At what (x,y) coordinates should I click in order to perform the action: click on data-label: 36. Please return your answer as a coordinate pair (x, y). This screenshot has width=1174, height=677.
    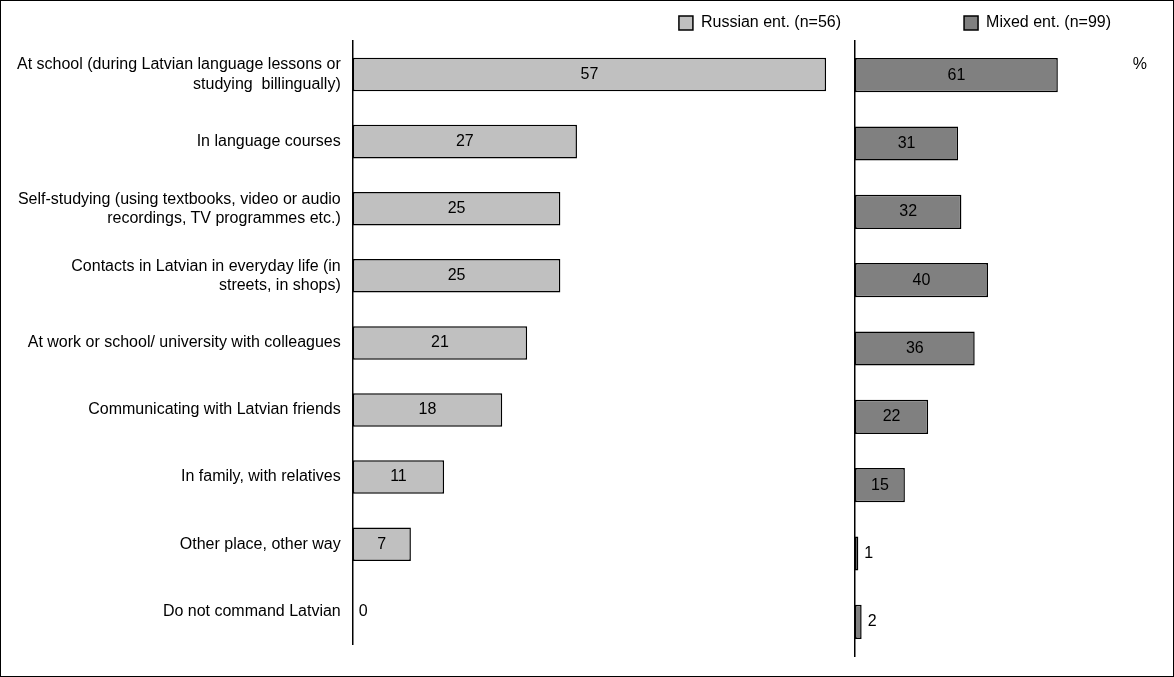
    Looking at the image, I should click on (914, 347).